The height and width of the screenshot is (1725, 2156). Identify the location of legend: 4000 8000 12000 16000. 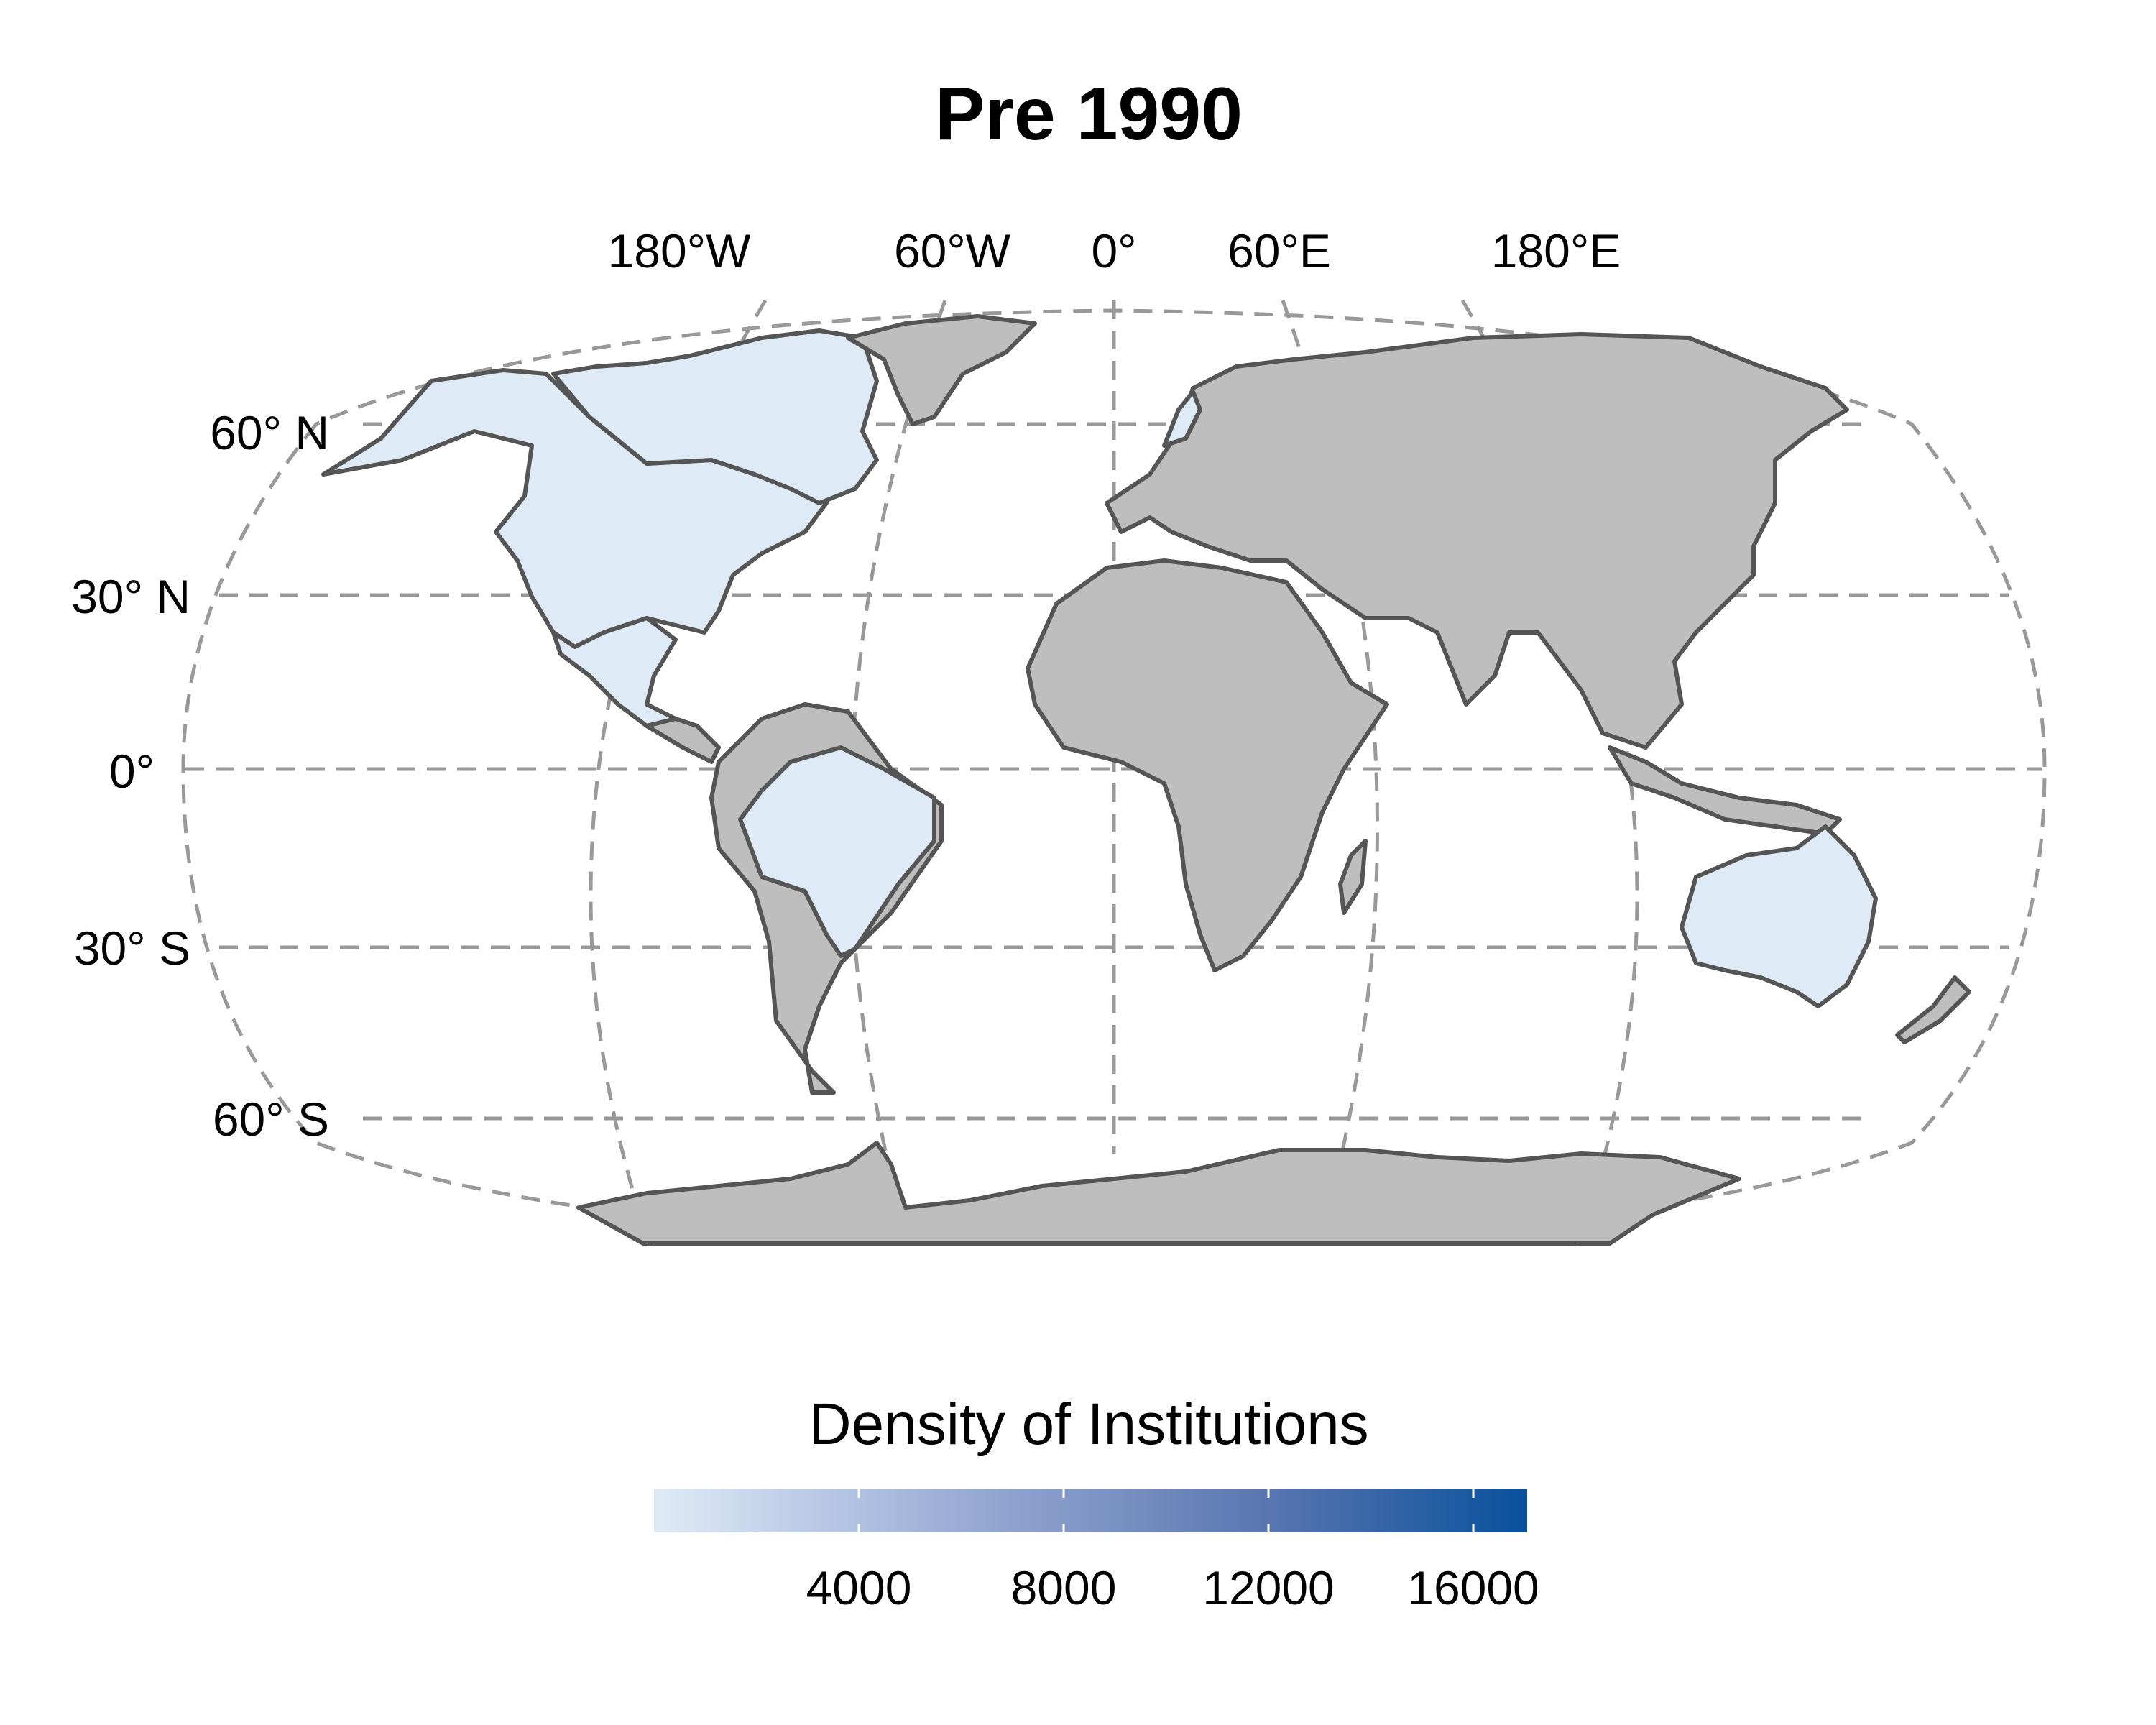
(1096, 1551).